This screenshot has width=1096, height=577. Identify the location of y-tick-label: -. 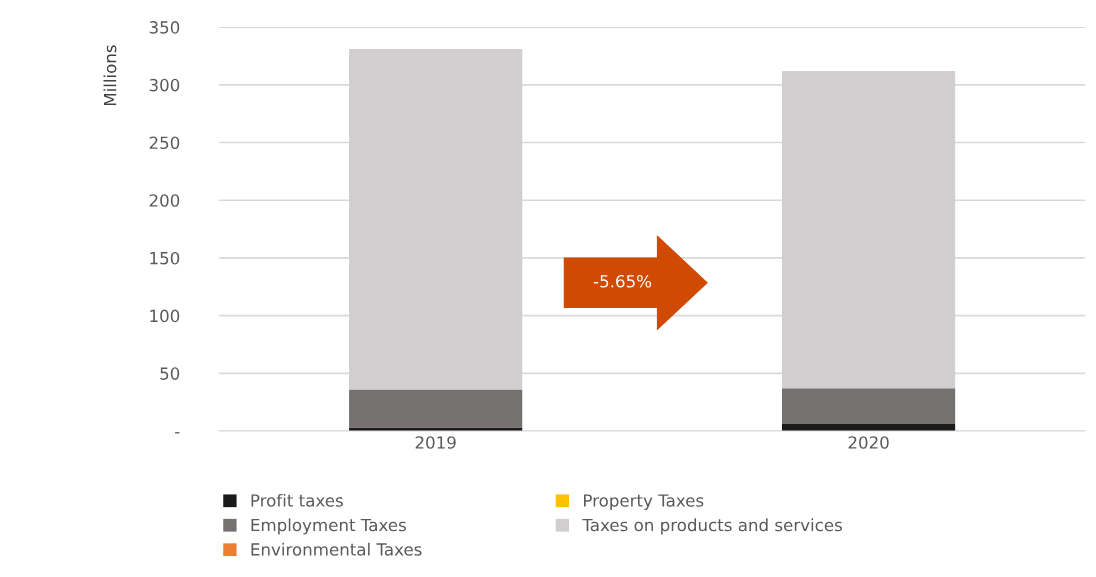
(177, 433).